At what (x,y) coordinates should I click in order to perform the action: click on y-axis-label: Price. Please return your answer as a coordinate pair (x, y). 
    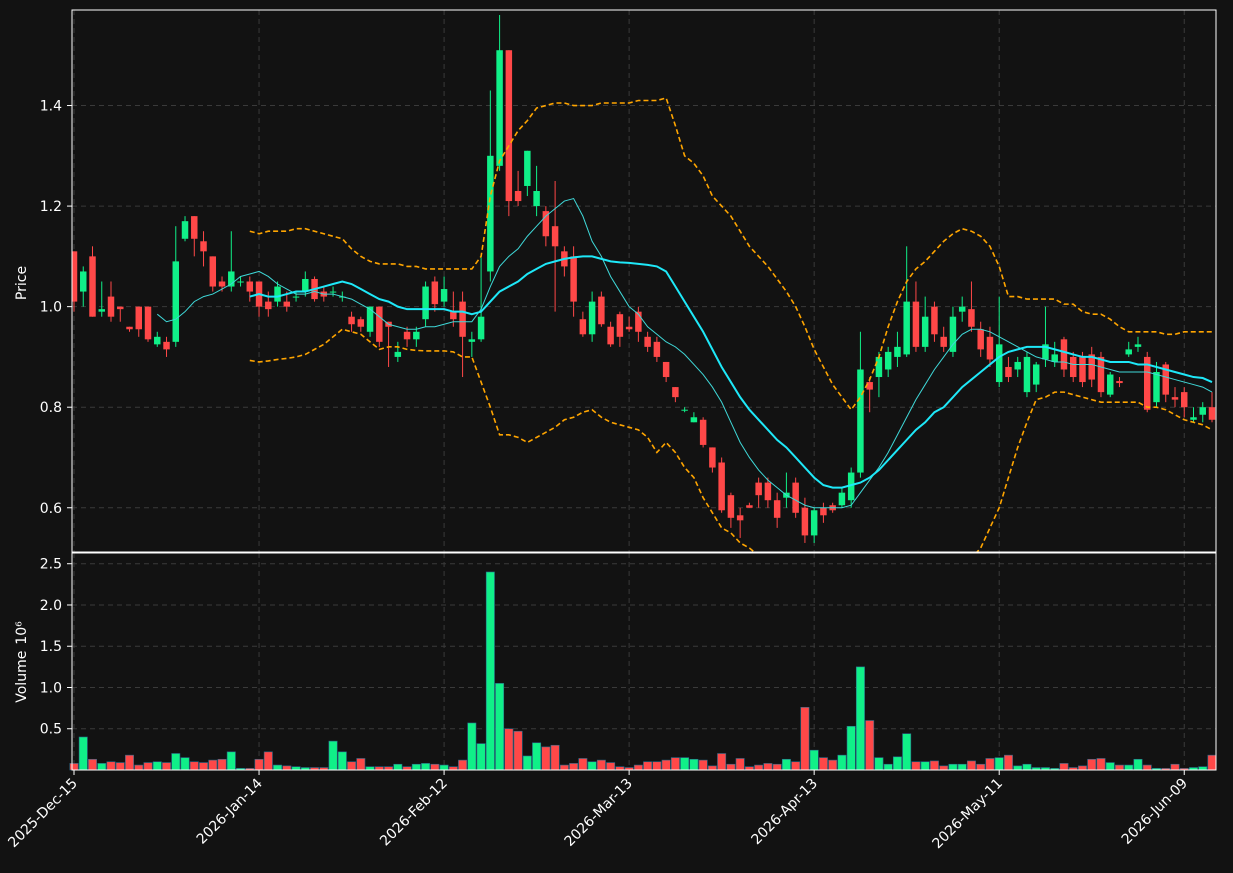
    Looking at the image, I should click on (22, 283).